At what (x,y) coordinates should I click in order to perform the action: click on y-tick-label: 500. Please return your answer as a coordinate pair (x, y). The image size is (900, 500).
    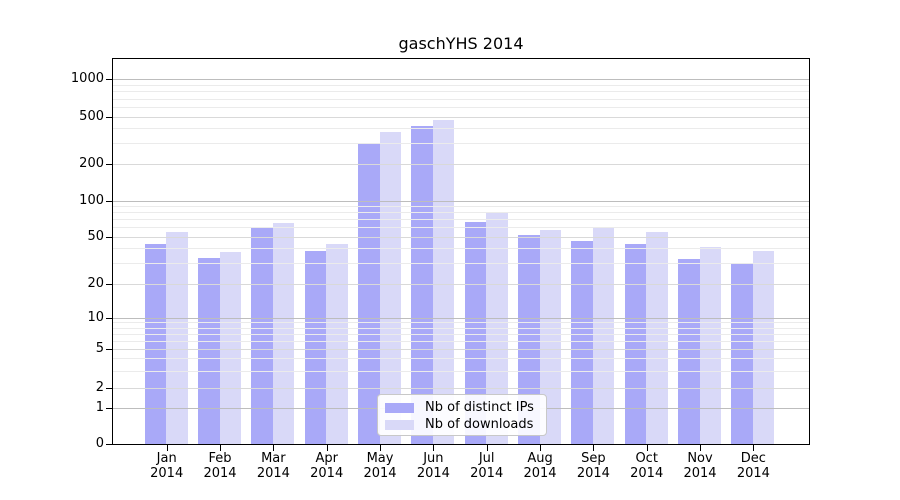
    Looking at the image, I should click on (91, 116).